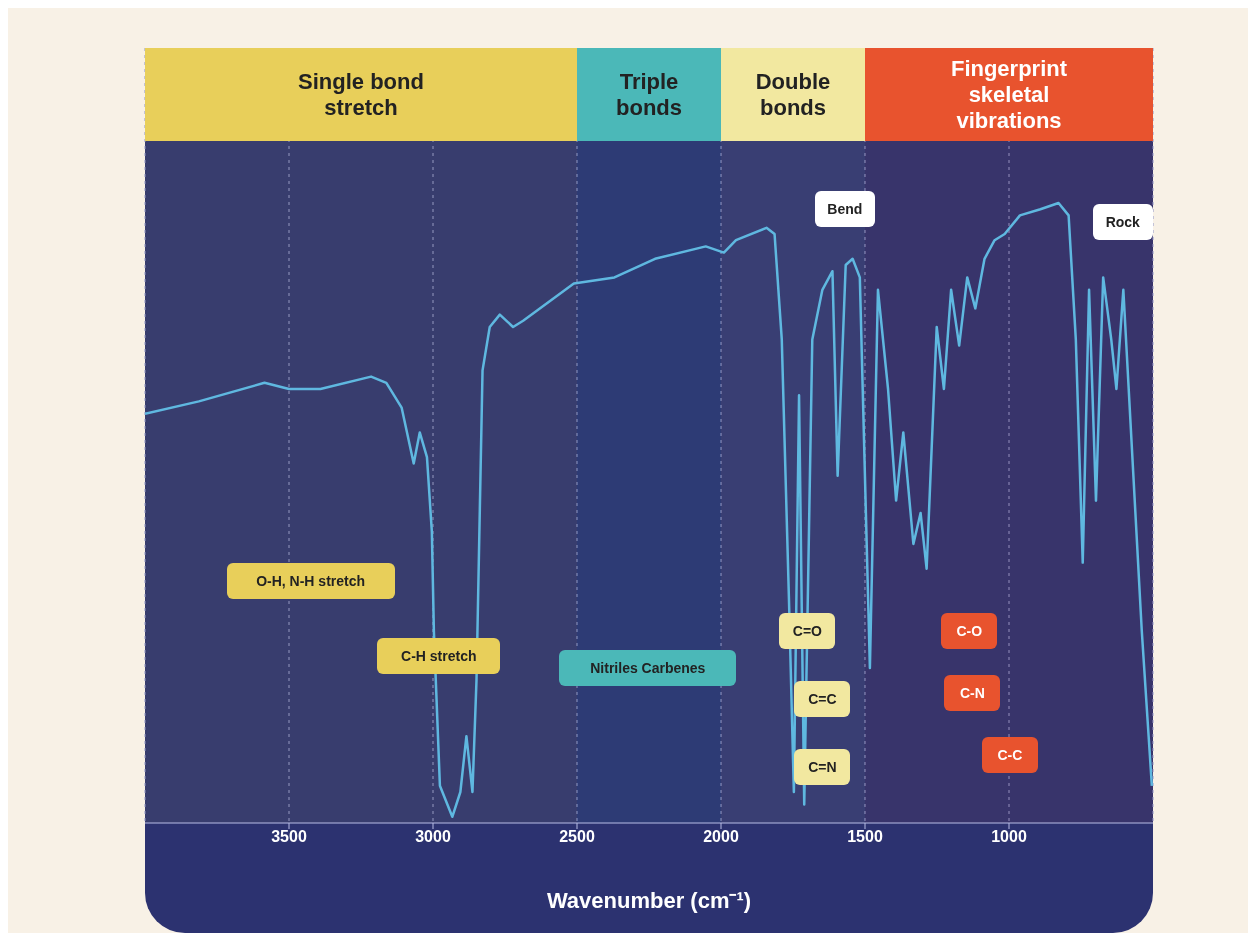 This screenshot has width=1258, height=943. What do you see at coordinates (807, 630) in the screenshot?
I see `note-box: C=O` at bounding box center [807, 630].